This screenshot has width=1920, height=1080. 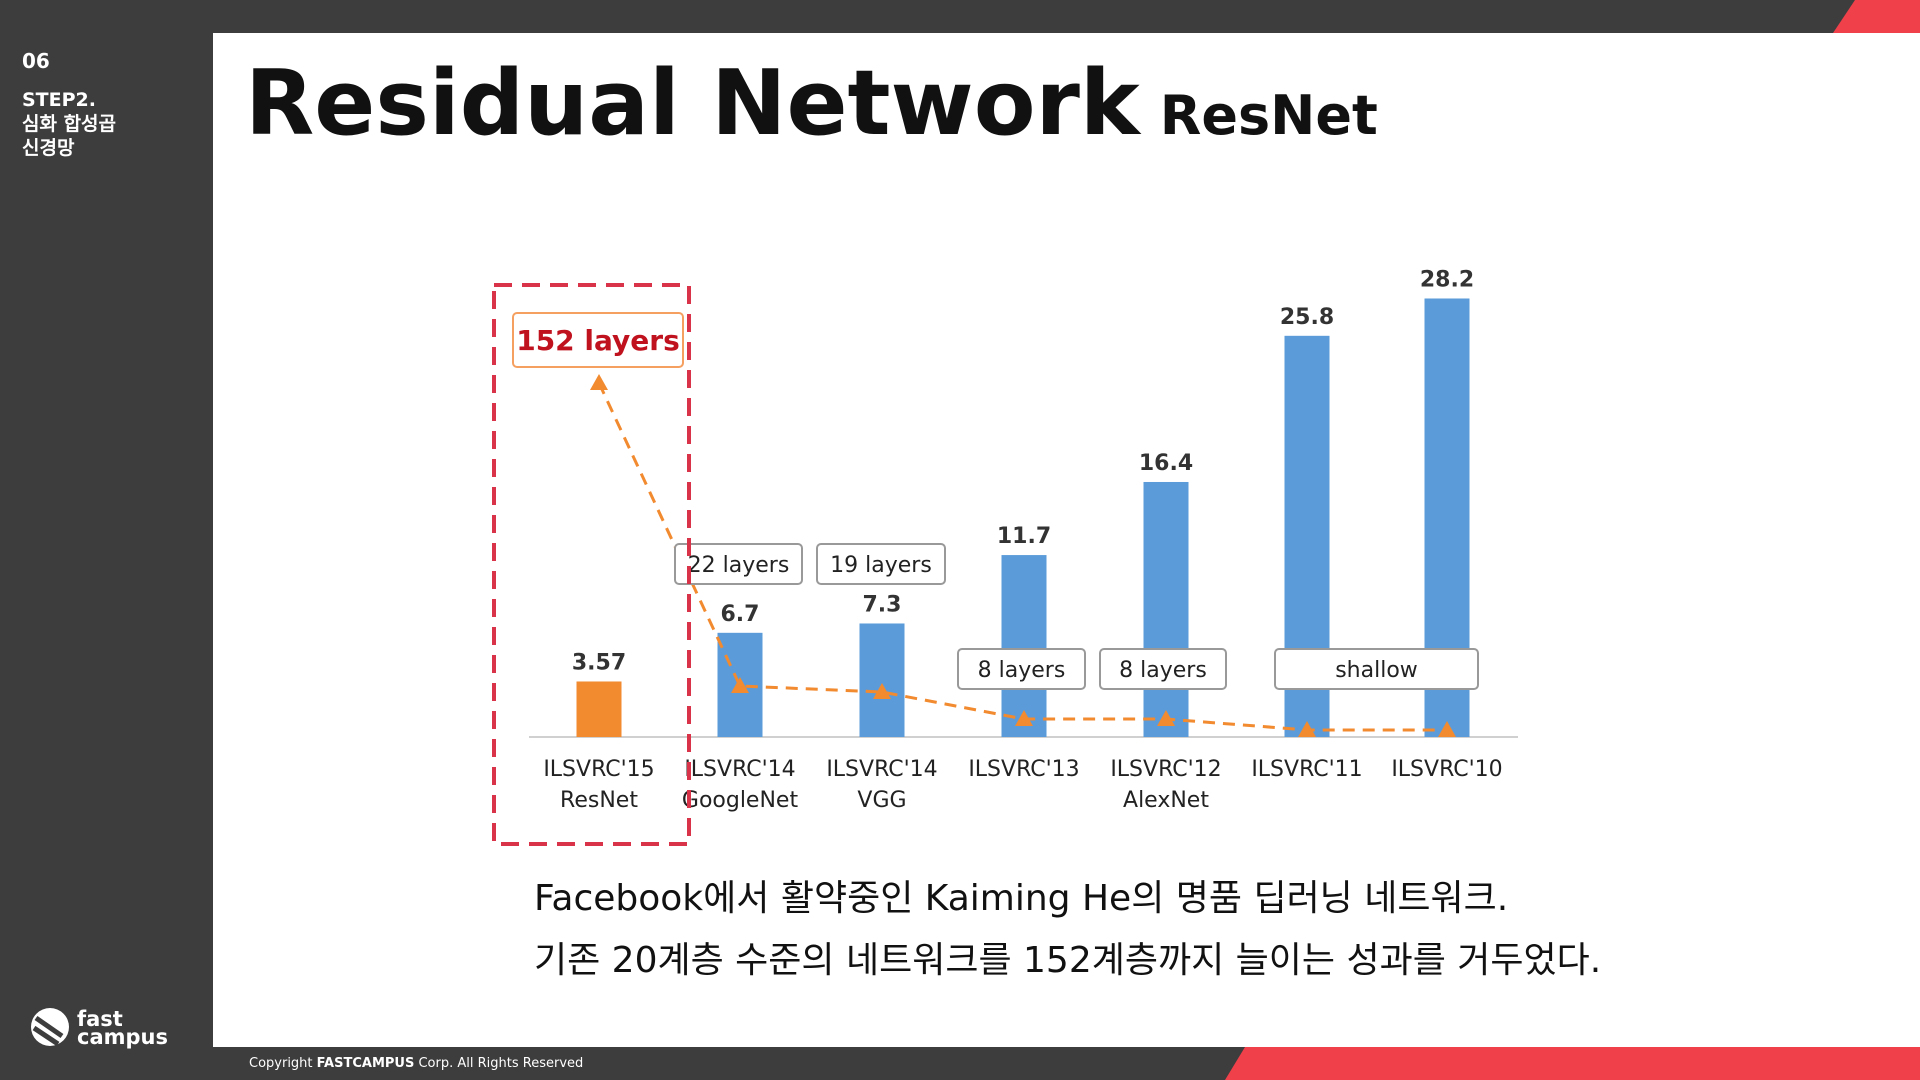 I want to click on x-tick-label: VGG, so click(x=881, y=800).